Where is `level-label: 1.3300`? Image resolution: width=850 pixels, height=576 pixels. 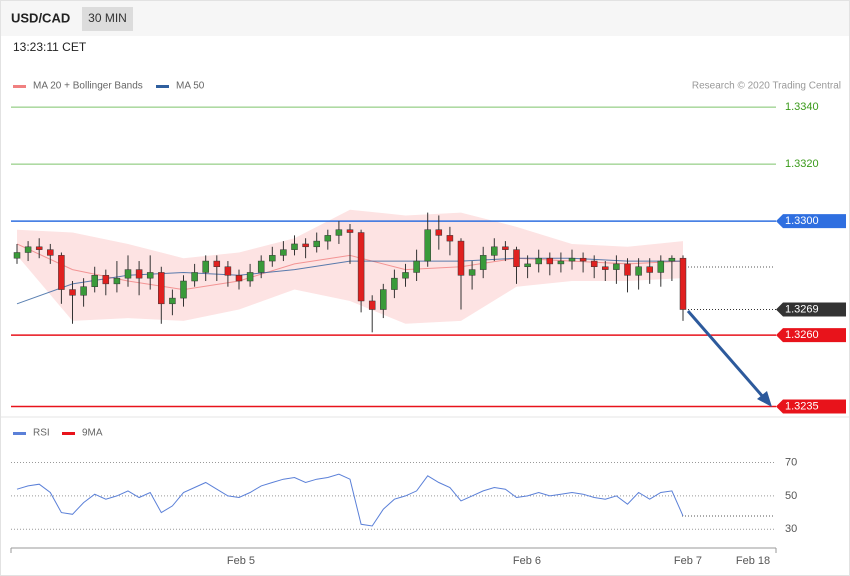 level-label: 1.3300 is located at coordinates (802, 221).